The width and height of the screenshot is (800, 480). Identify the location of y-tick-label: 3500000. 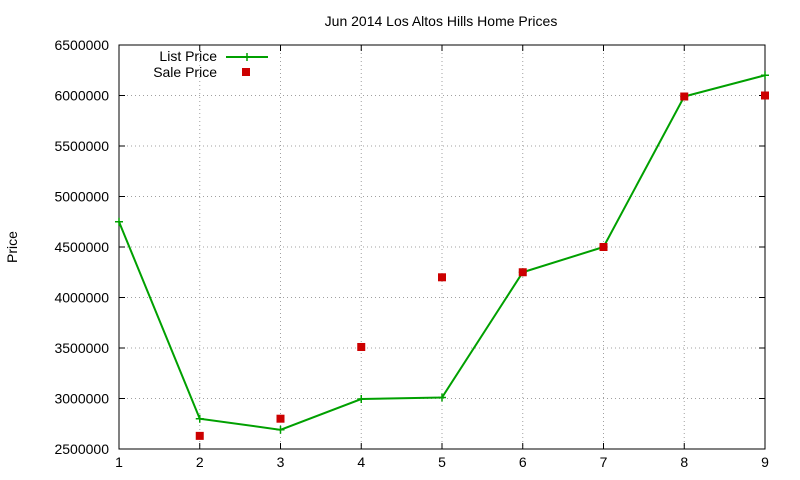
(81, 348).